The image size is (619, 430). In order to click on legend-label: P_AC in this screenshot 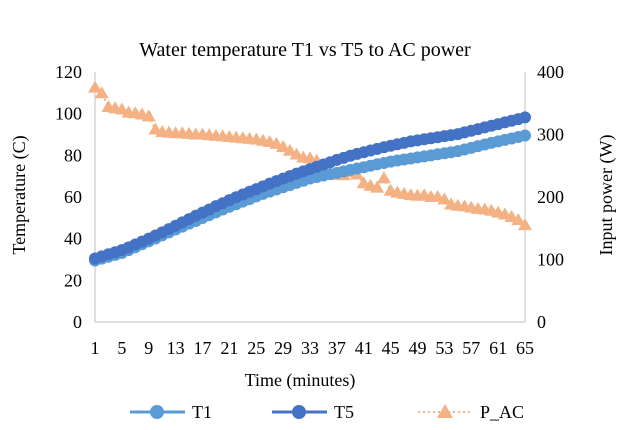, I will do `click(502, 412)`.